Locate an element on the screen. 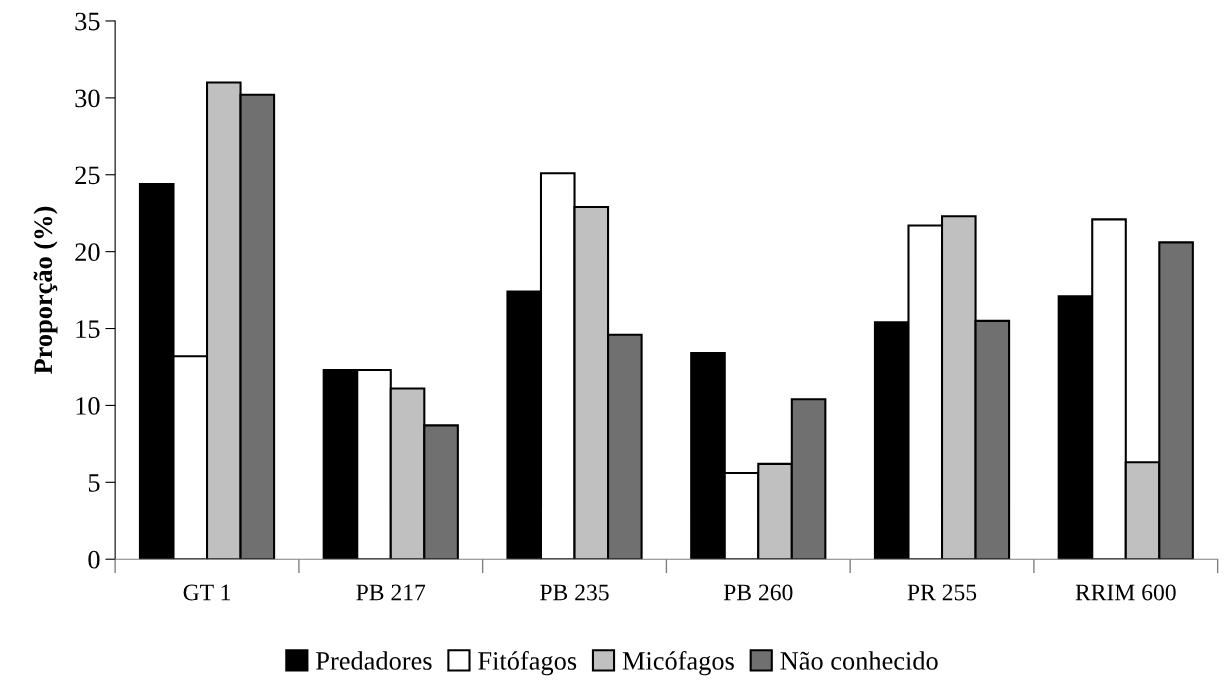 The width and height of the screenshot is (1225, 699). y-tick-label: 20 is located at coordinates (87, 252).